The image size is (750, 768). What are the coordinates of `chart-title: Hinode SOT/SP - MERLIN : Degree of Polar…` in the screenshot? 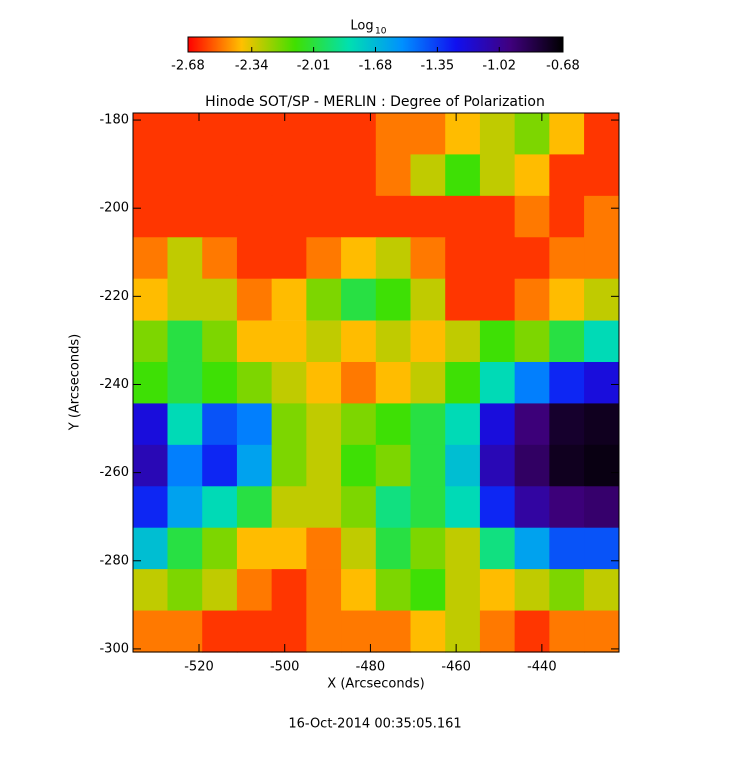 It's located at (375, 102).